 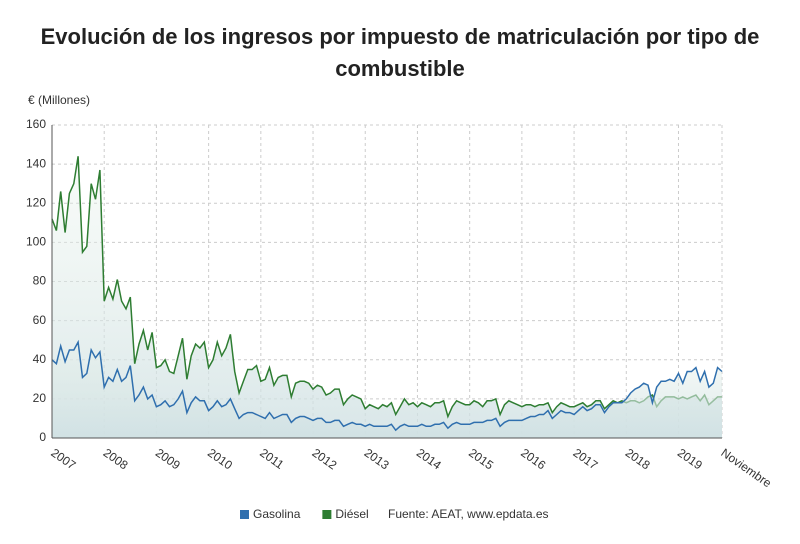 I want to click on area, so click(x=387, y=390).